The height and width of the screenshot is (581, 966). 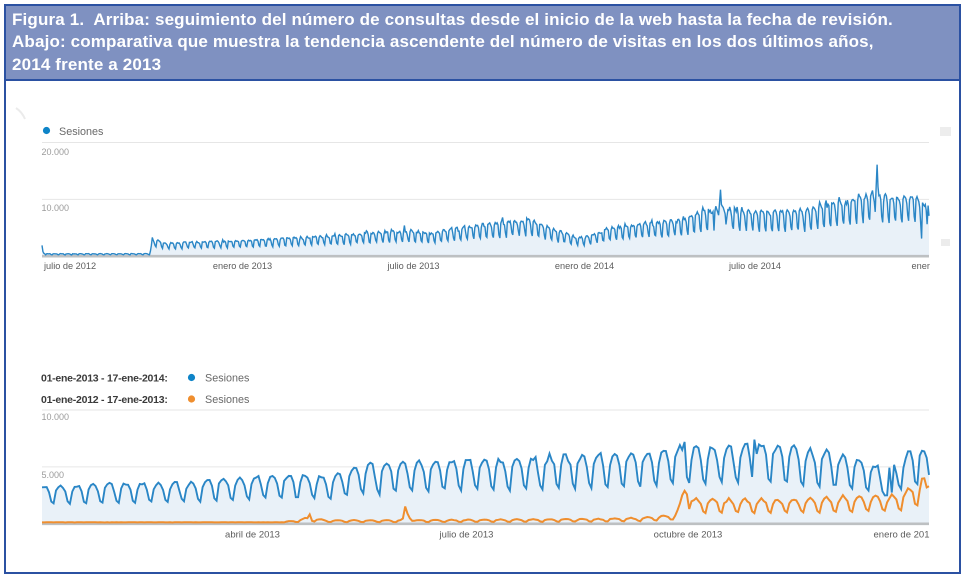 What do you see at coordinates (902, 535) in the screenshot?
I see `svg-text: enero de 201` at bounding box center [902, 535].